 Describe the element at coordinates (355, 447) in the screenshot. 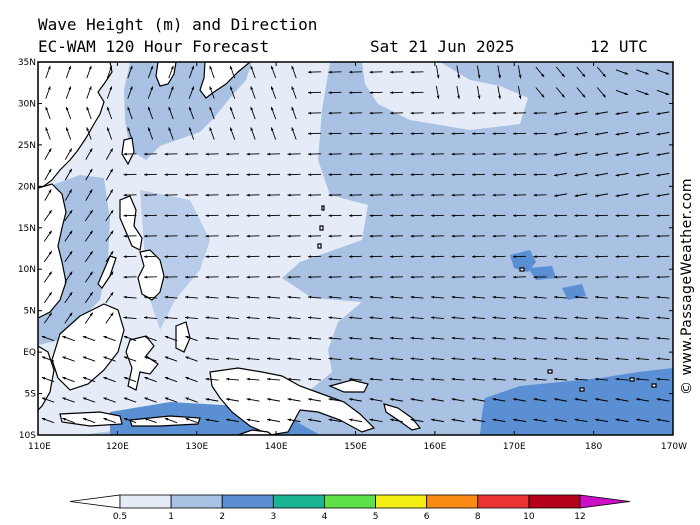

I see `lon-tick-label: 150E` at that location.